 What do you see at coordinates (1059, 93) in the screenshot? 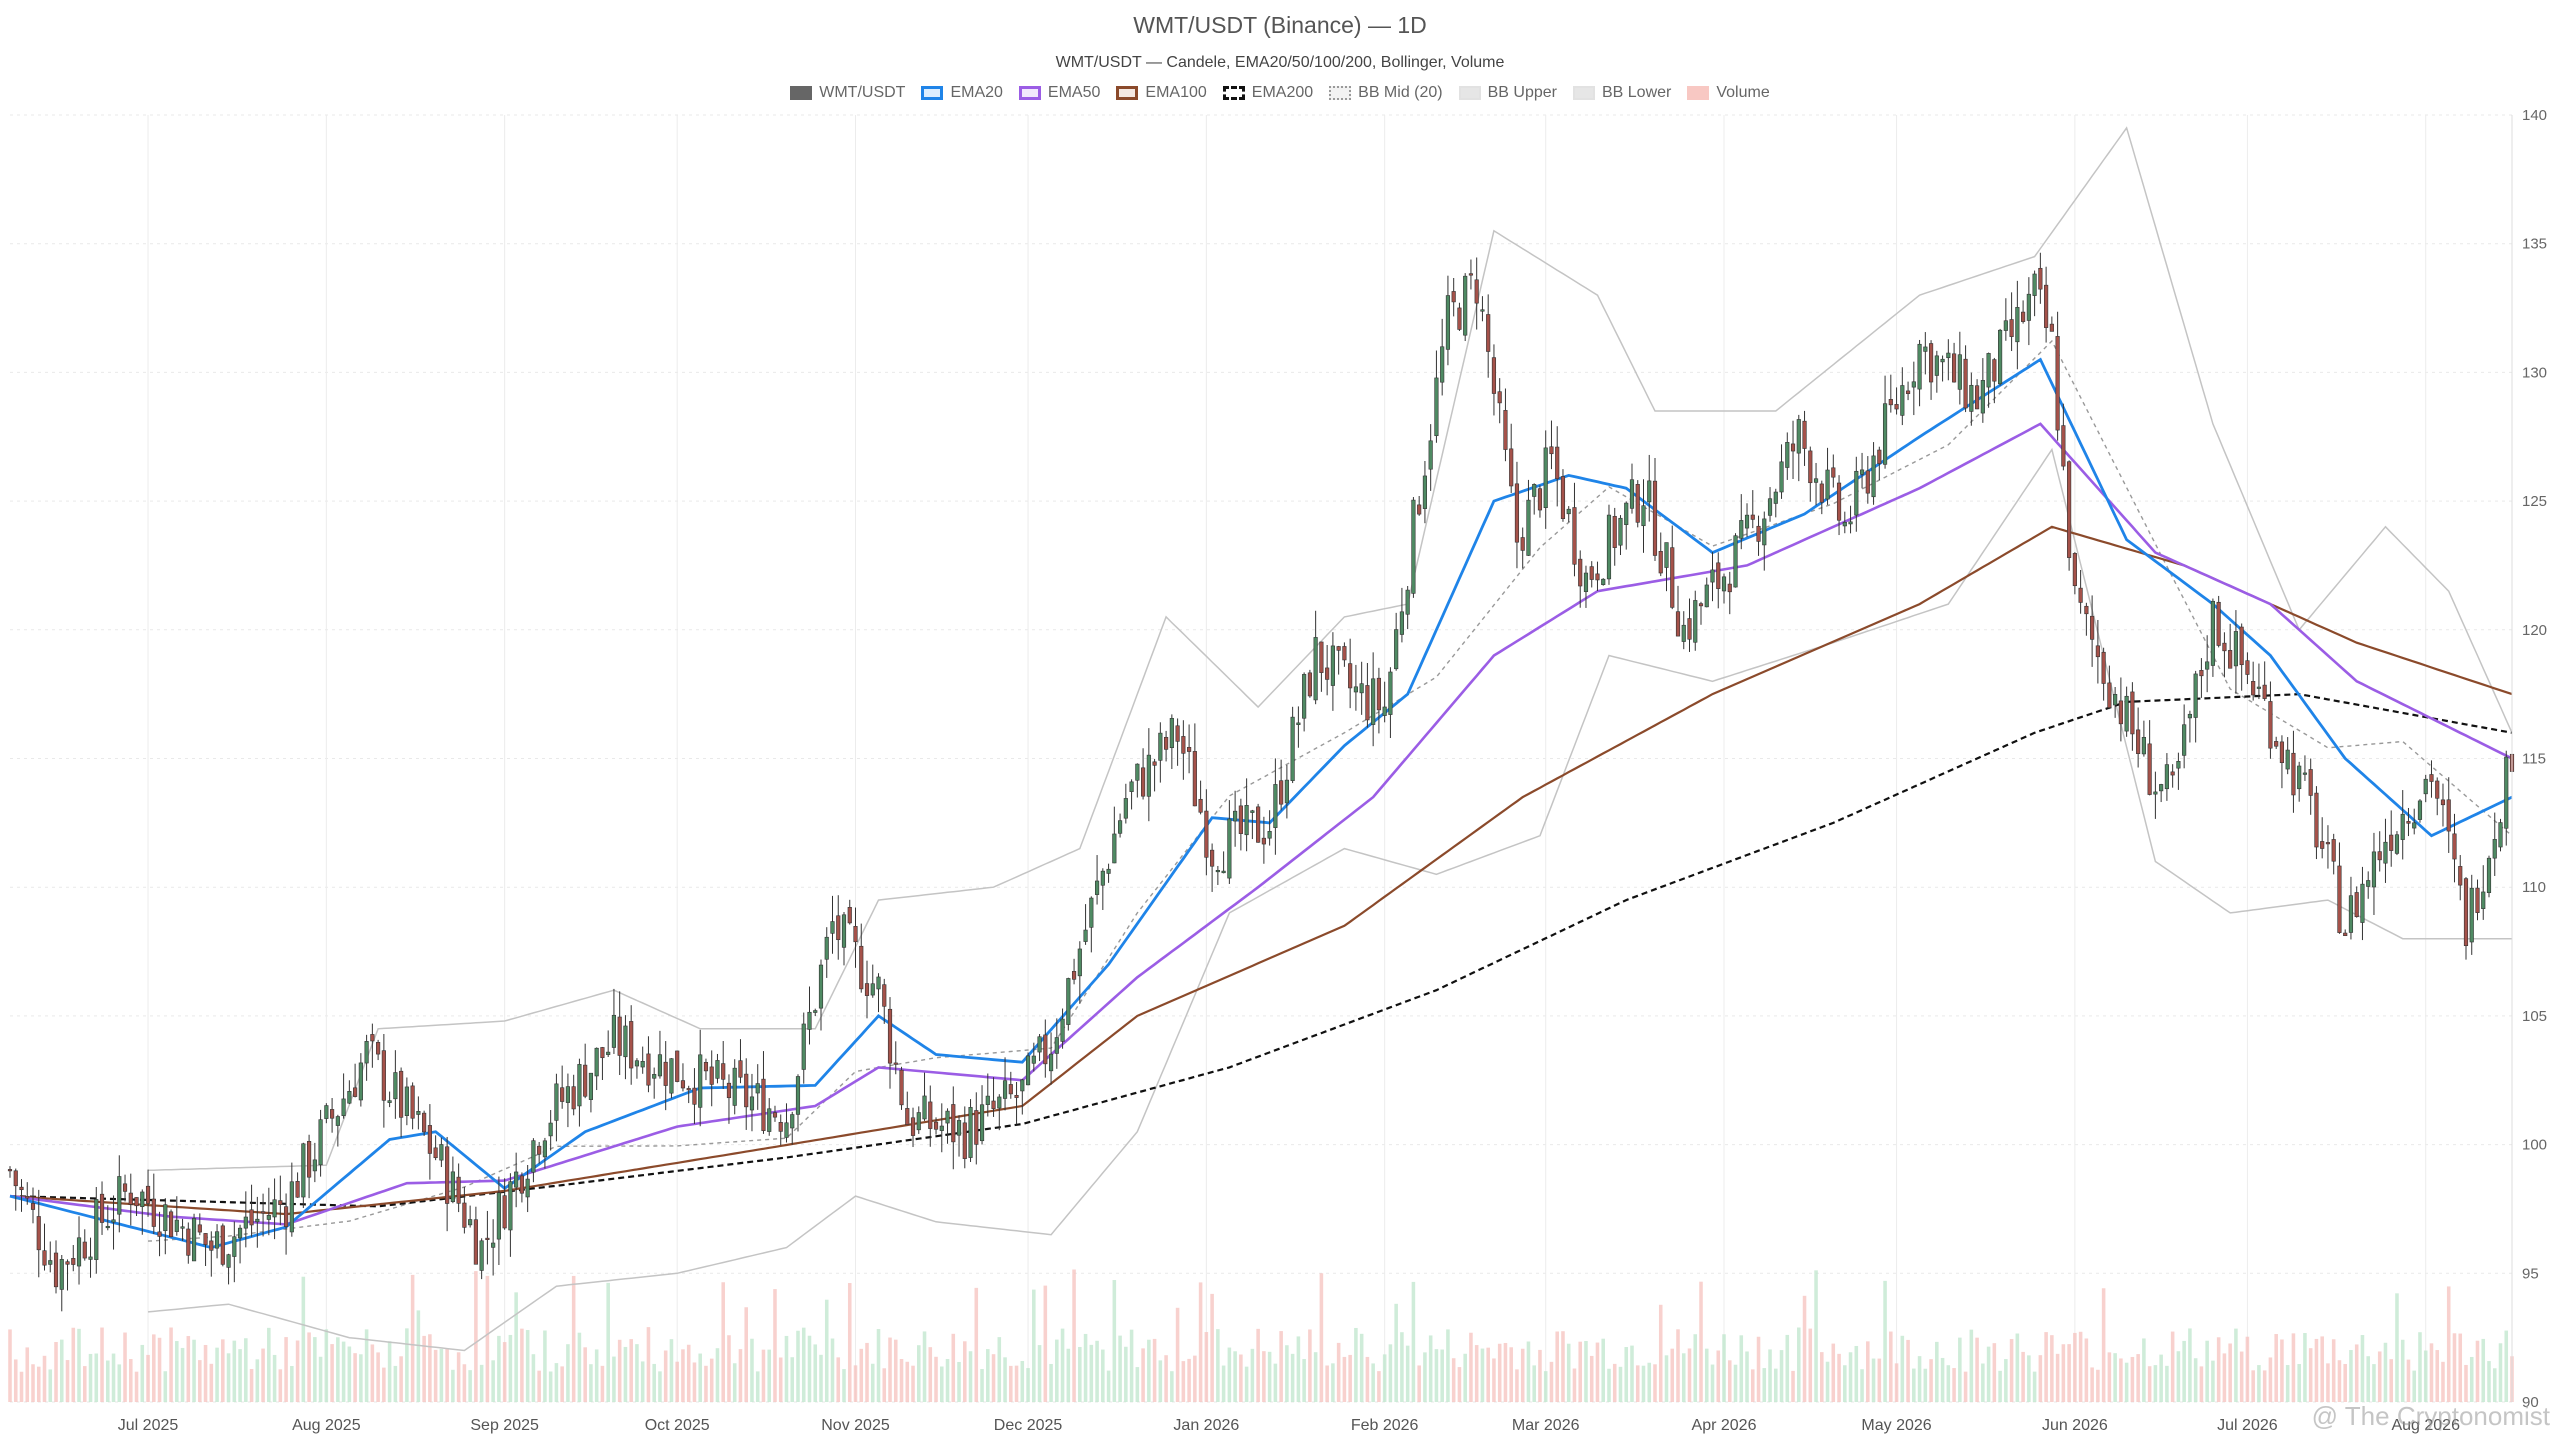
I see `legend-item-ema50: EMA50` at bounding box center [1059, 93].